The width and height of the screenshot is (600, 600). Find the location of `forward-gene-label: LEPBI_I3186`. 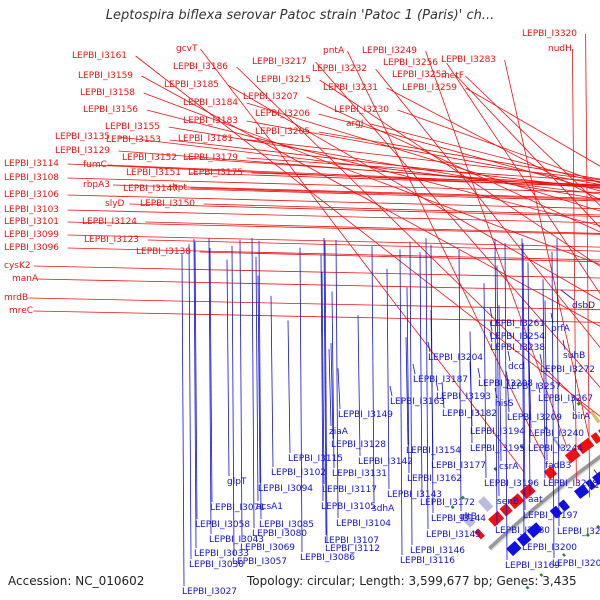

forward-gene-label: LEPBI_I3186 is located at coordinates (200, 67).